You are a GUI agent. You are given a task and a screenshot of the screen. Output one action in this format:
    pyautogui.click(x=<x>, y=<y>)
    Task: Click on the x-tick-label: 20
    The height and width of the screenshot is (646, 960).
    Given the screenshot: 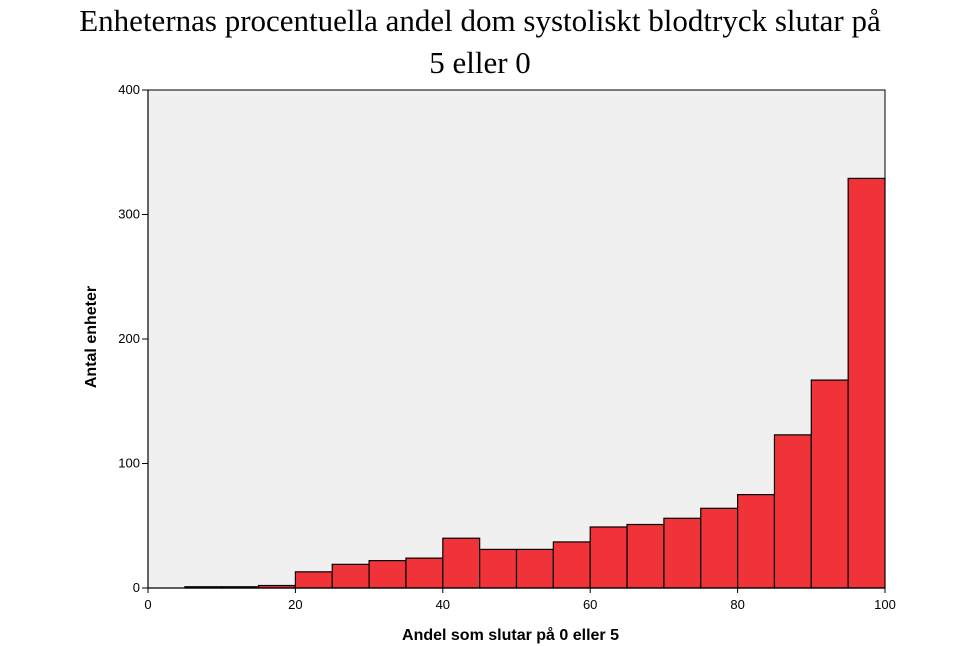 What is the action you would take?
    pyautogui.click(x=295, y=604)
    